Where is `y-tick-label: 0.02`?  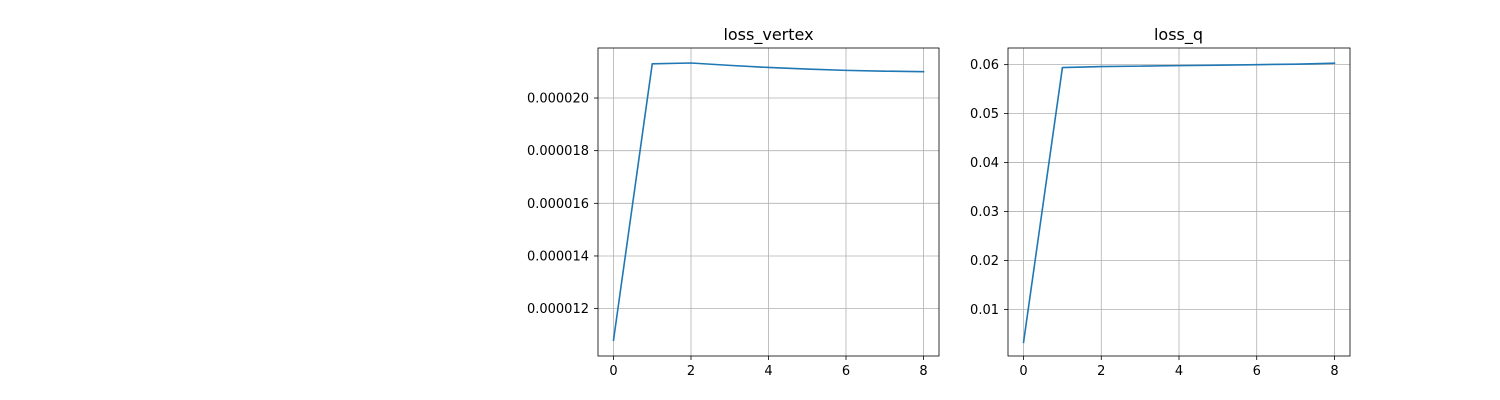 y-tick-label: 0.02 is located at coordinates (984, 261).